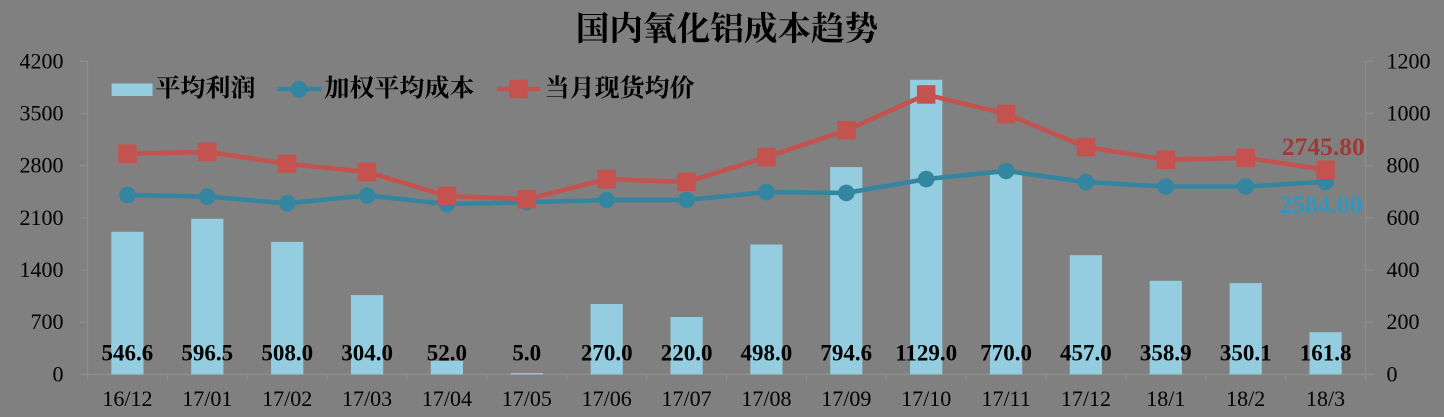 Image resolution: width=1444 pixels, height=417 pixels. Describe the element at coordinates (42, 217) in the screenshot. I see `svg-text: 2100` at that location.